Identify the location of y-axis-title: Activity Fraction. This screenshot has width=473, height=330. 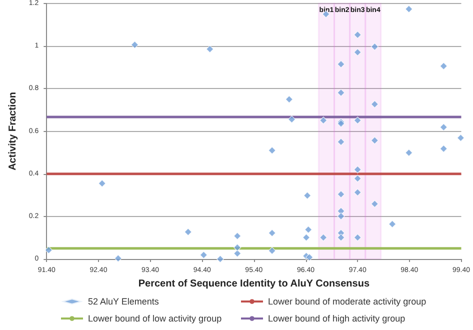
(13, 131).